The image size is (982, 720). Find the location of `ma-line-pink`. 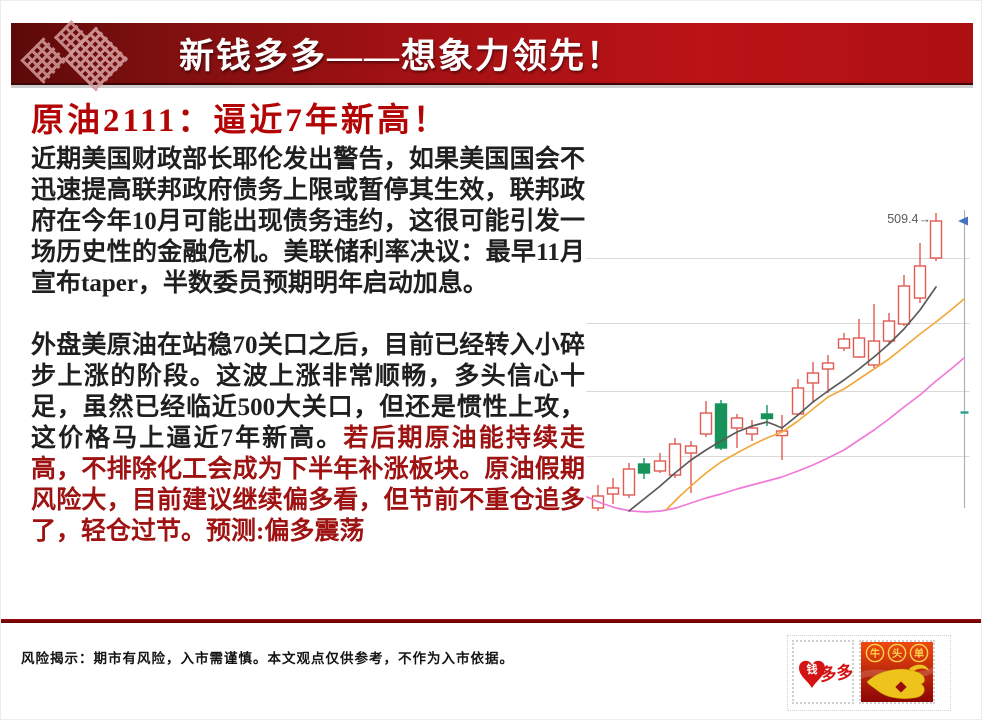

ma-line-pink is located at coordinates (775, 435).